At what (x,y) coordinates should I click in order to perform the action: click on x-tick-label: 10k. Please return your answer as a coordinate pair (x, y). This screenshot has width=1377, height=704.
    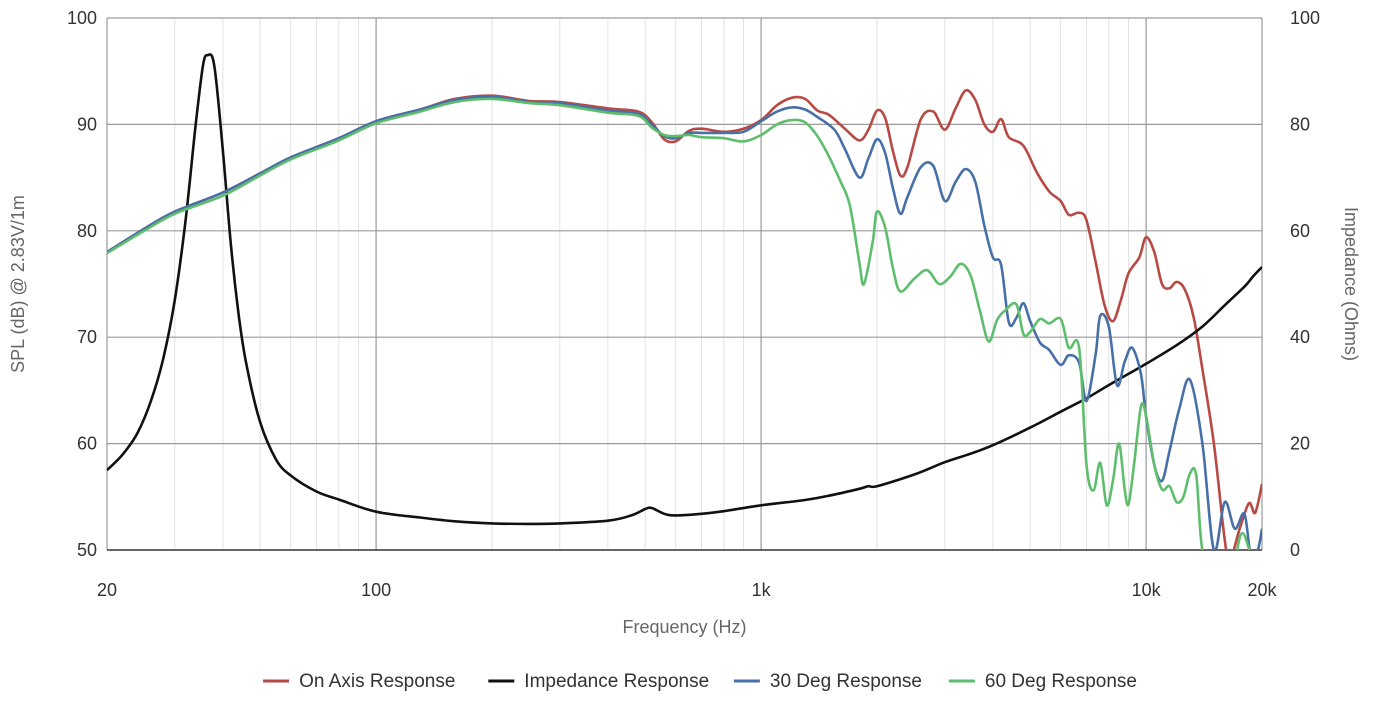
    Looking at the image, I should click on (1147, 590).